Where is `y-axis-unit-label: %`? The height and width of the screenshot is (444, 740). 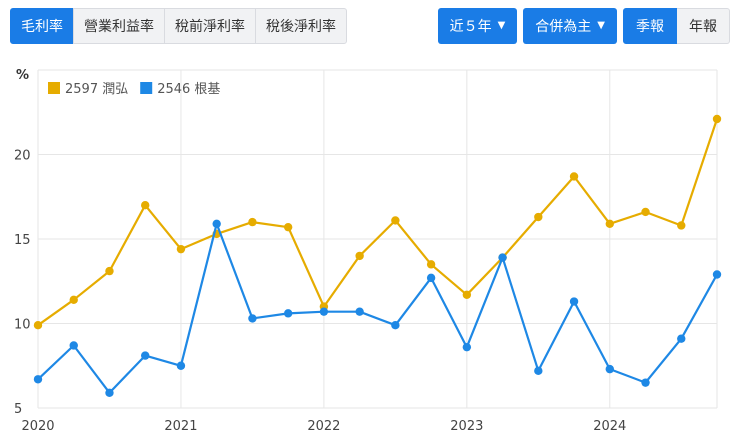
y-axis-unit-label: % is located at coordinates (22, 75).